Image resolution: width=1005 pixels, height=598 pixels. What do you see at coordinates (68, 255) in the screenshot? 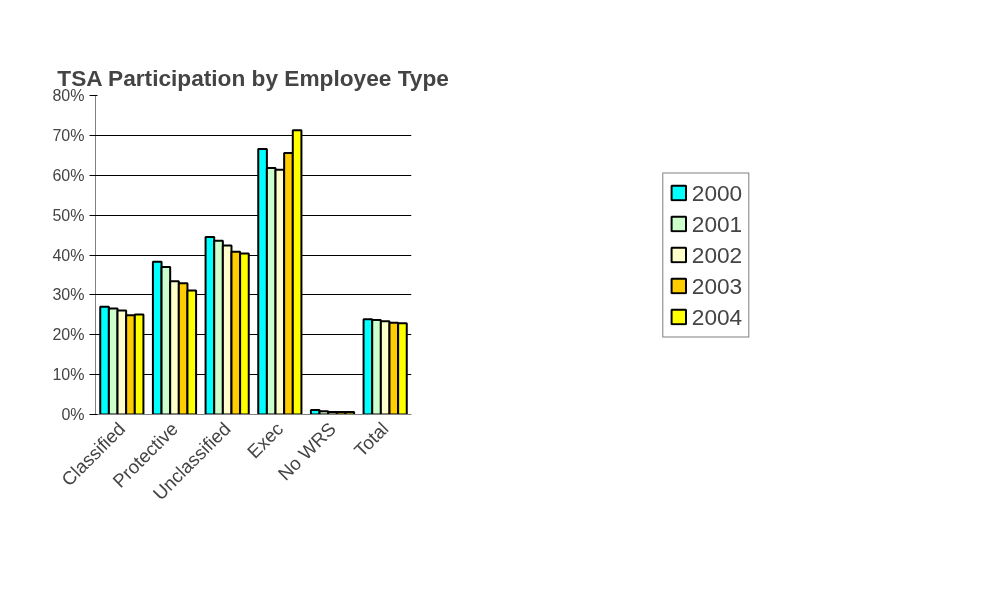
I see `y-tick-label: 40%` at bounding box center [68, 255].